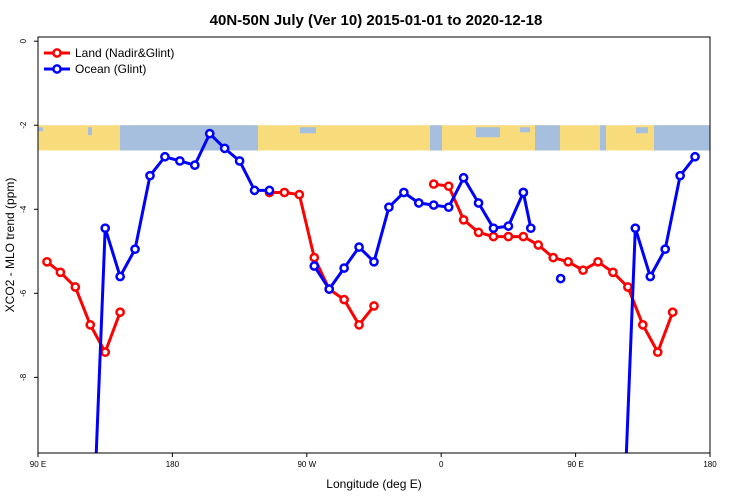  I want to click on series-line-land, so click(554, 268).